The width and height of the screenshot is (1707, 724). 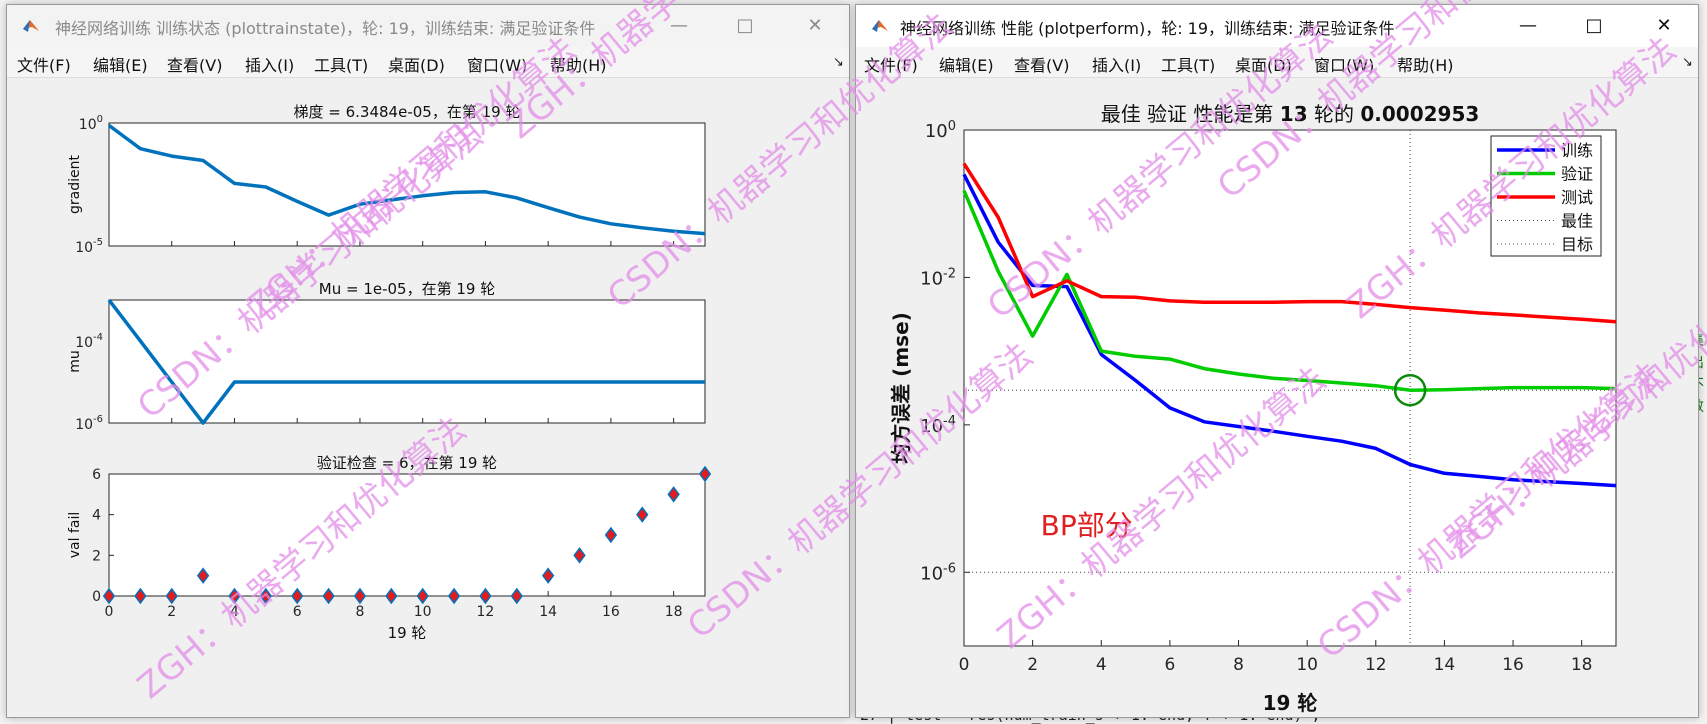 I want to click on y-tick-label: 10⁻⁶, so click(x=89, y=423).